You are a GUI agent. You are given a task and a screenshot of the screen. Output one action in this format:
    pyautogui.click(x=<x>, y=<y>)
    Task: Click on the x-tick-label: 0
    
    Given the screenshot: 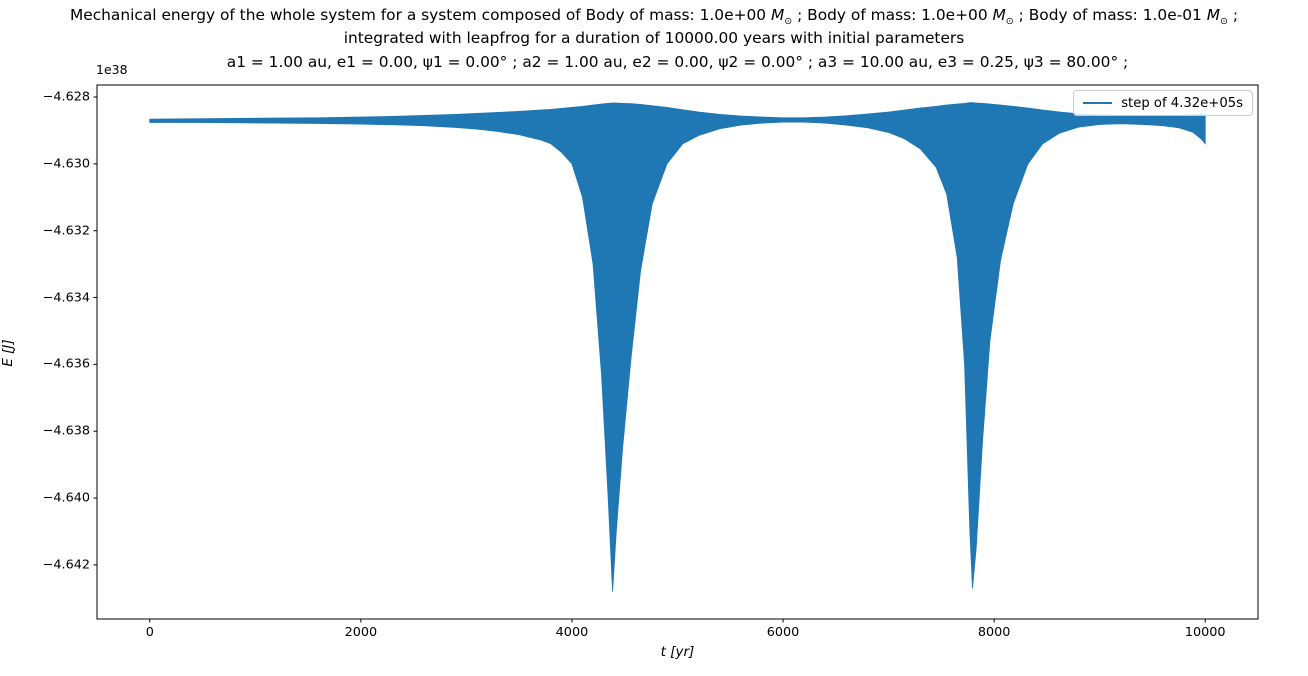 What is the action you would take?
    pyautogui.click(x=149, y=632)
    